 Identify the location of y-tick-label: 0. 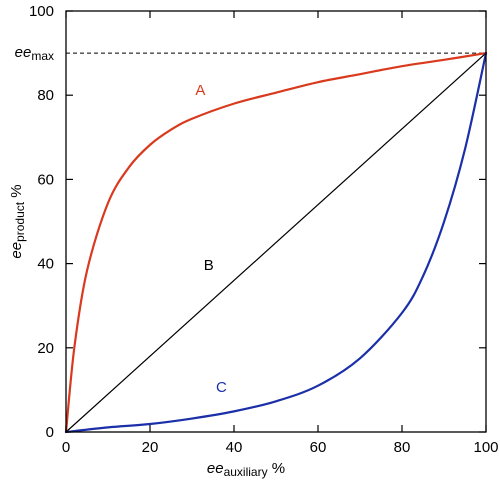
(50, 432).